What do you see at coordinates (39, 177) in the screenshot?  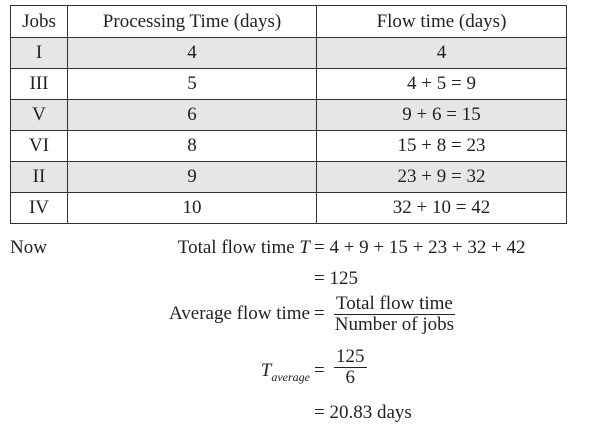 I see `table-cell: II` at bounding box center [39, 177].